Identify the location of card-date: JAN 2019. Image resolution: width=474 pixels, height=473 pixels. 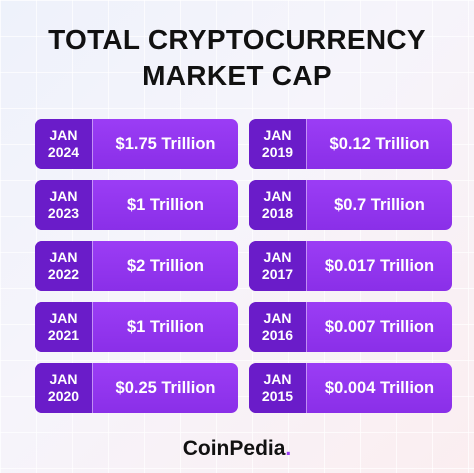
(277, 144).